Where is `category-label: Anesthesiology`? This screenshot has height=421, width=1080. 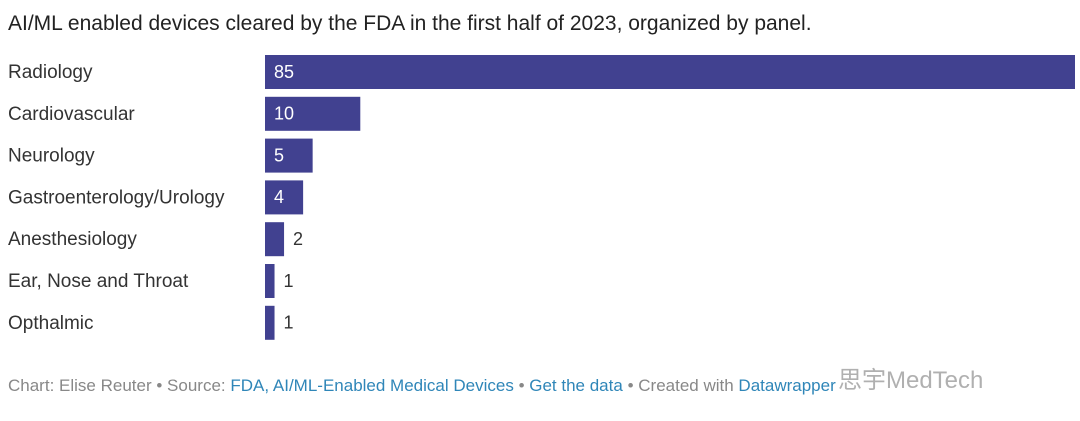
category-label: Anesthesiology is located at coordinates (72, 239).